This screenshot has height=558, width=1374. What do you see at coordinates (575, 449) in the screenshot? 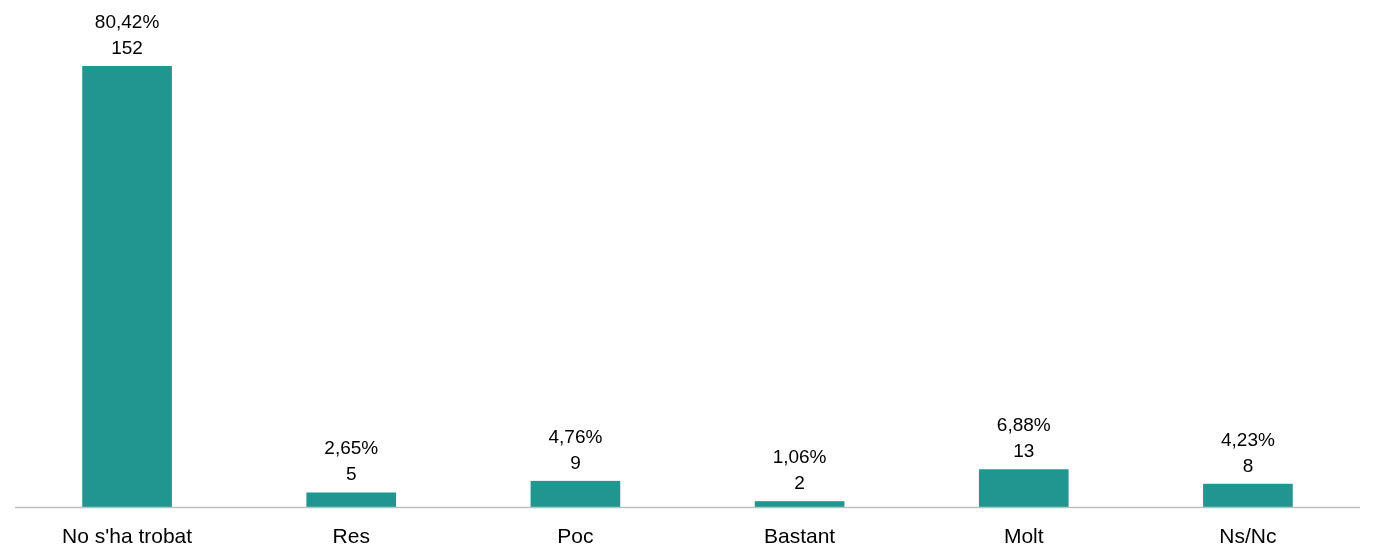
I see `data-label: 4,76% 9` at bounding box center [575, 449].